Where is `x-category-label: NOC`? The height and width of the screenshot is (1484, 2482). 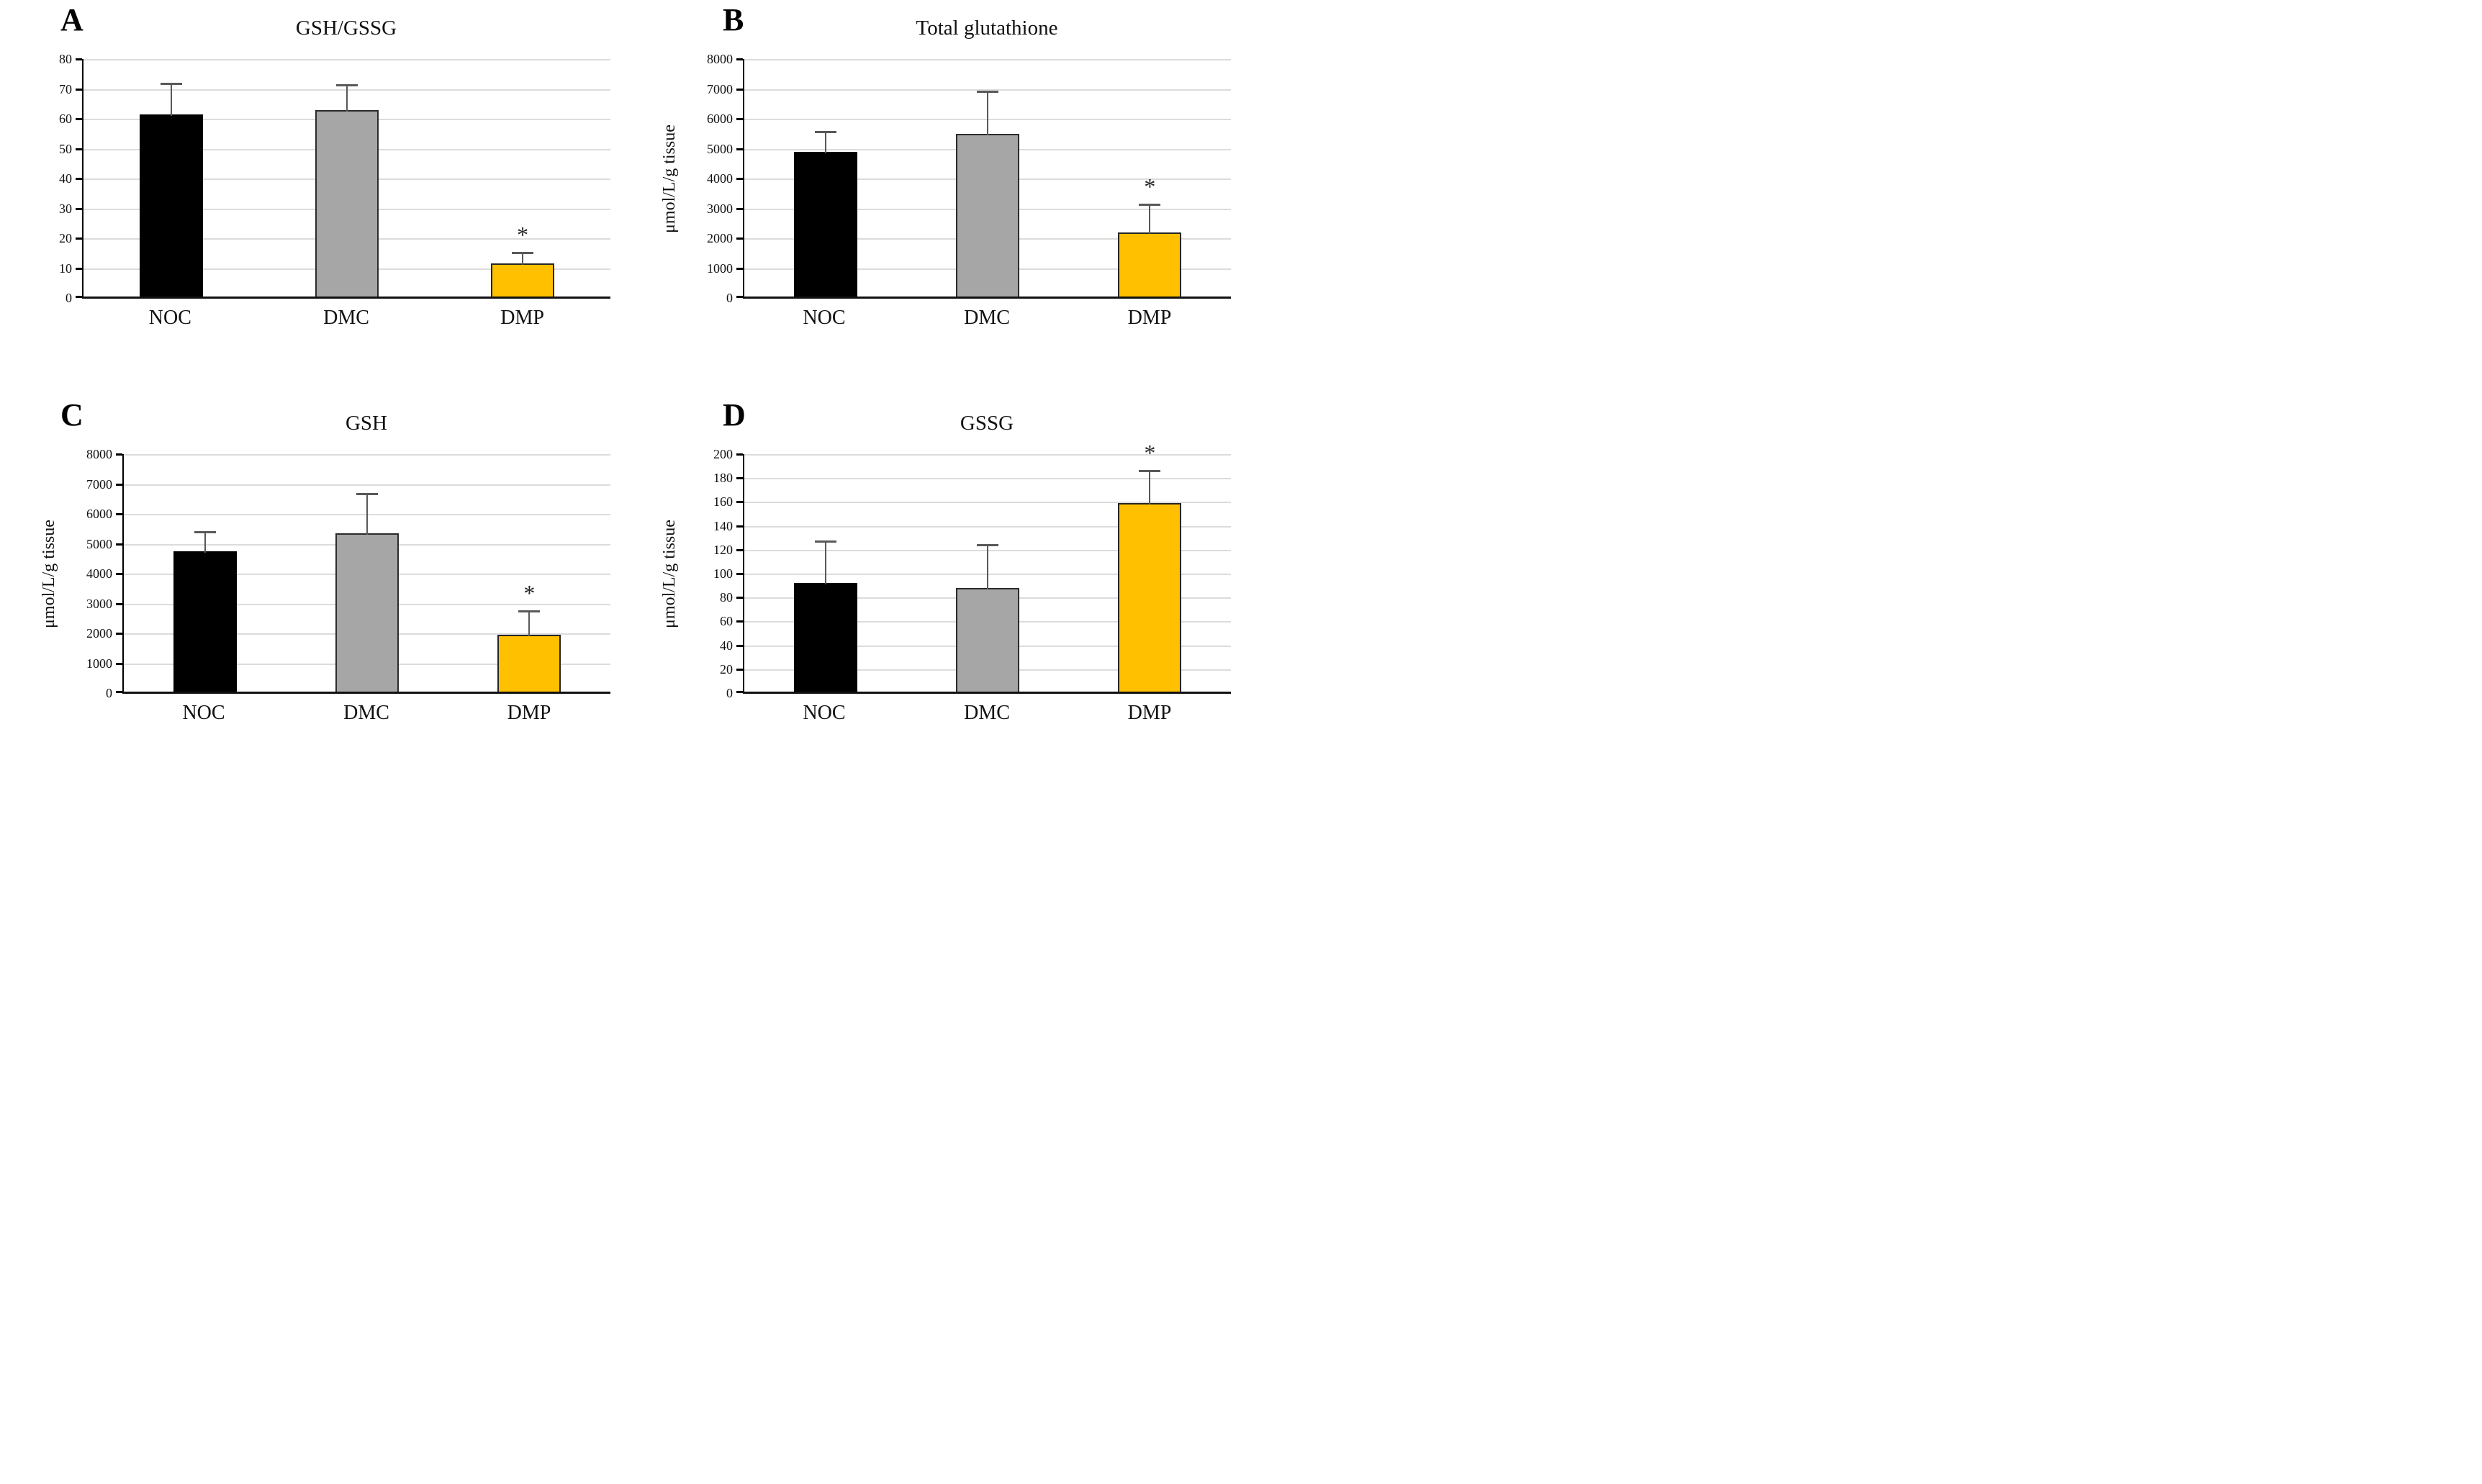
x-category-label: NOC is located at coordinates (824, 318).